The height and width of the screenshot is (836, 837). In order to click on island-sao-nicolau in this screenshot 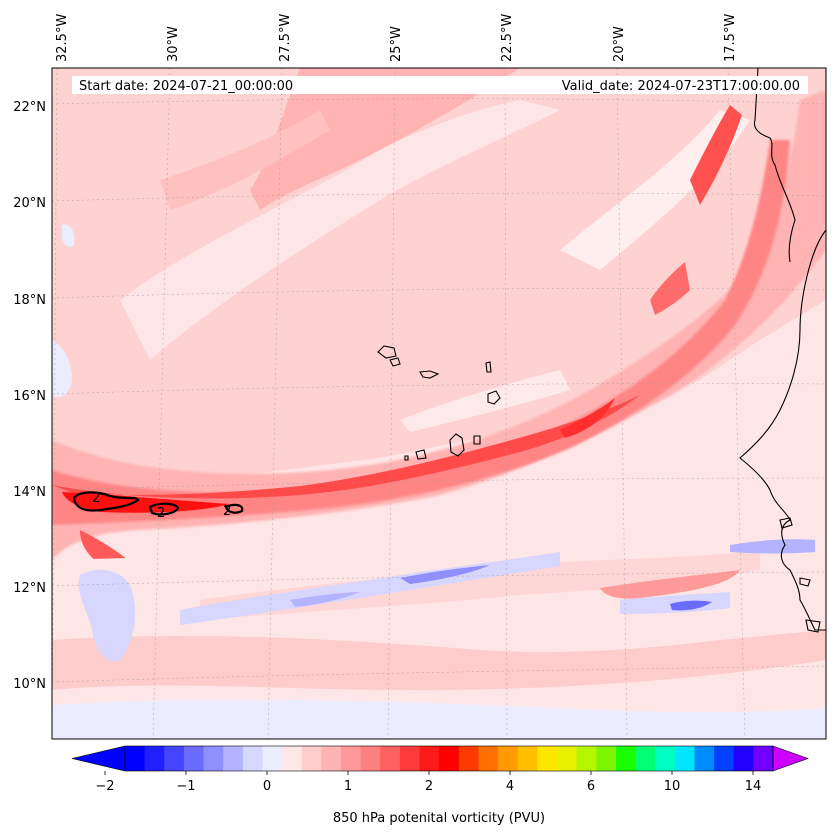, I will do `click(429, 374)`.